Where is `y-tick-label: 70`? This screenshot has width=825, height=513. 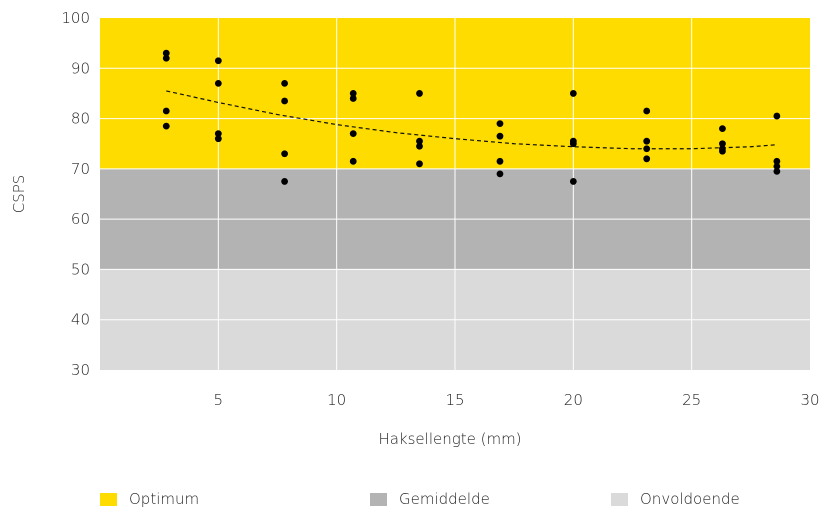 y-tick-label: 70 is located at coordinates (80, 169).